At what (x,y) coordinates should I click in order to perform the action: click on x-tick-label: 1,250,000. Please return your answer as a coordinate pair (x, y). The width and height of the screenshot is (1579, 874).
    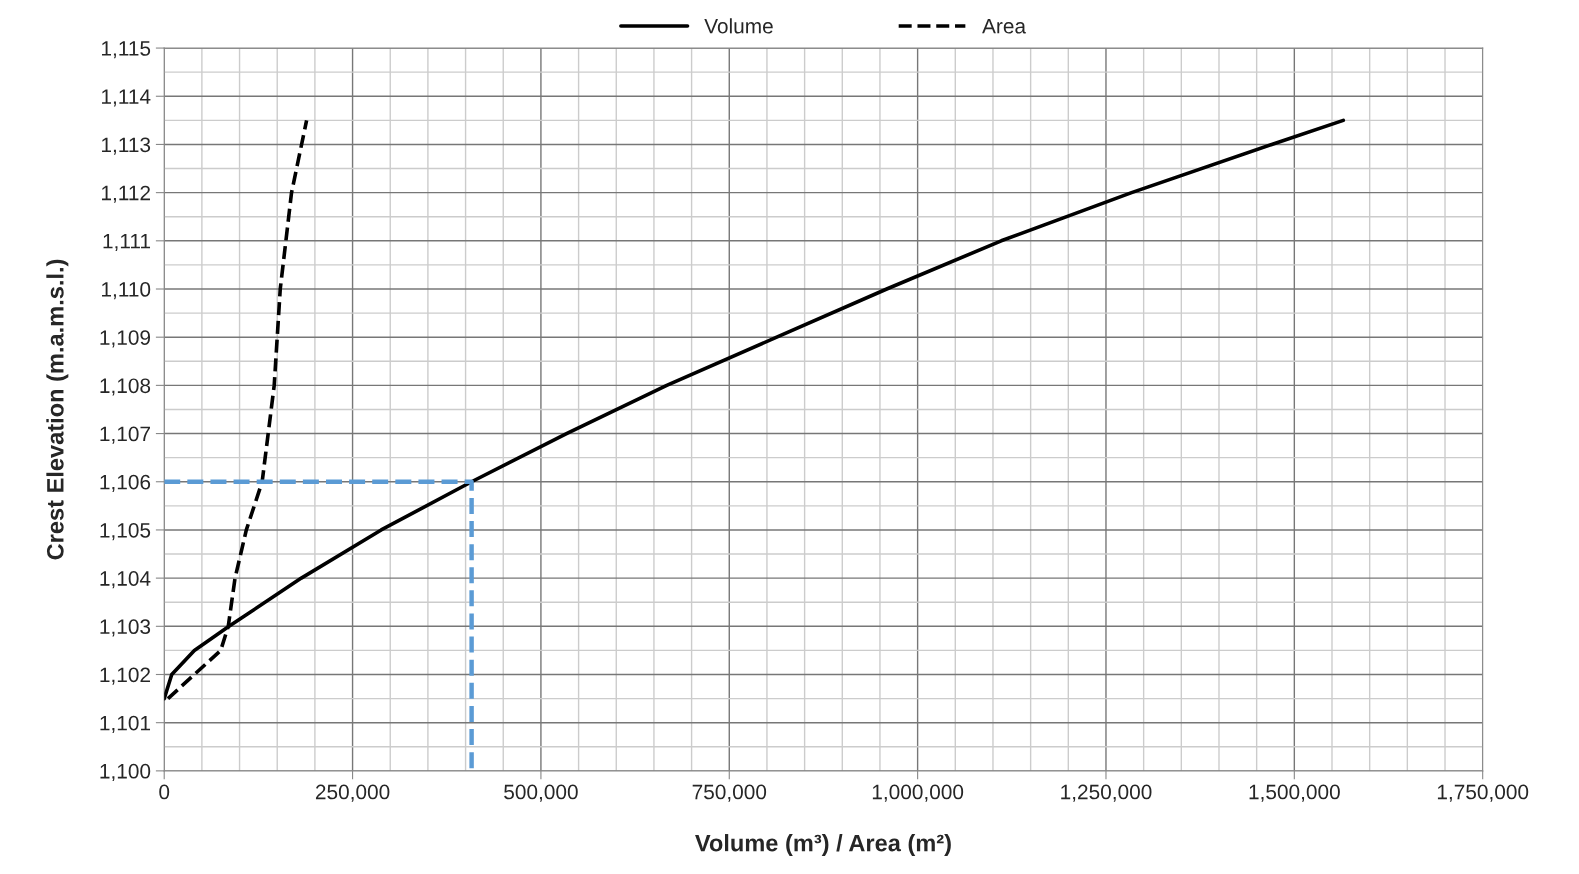
    Looking at the image, I should click on (1106, 793).